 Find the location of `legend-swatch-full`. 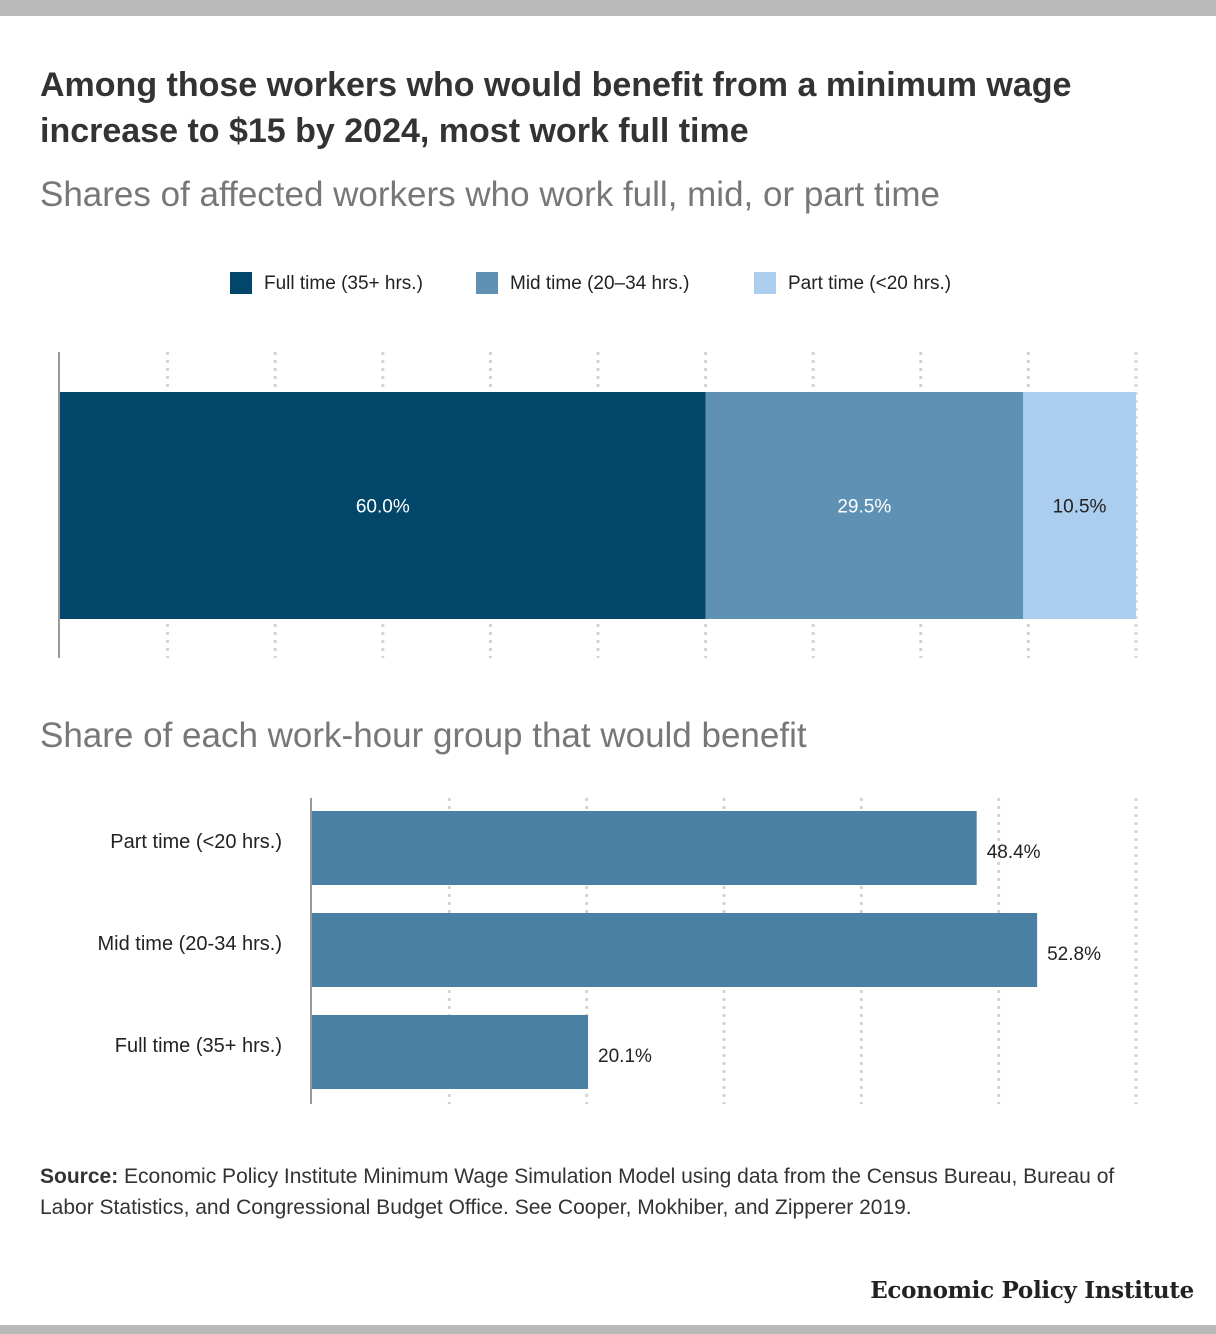

legend-swatch-full is located at coordinates (241, 283).